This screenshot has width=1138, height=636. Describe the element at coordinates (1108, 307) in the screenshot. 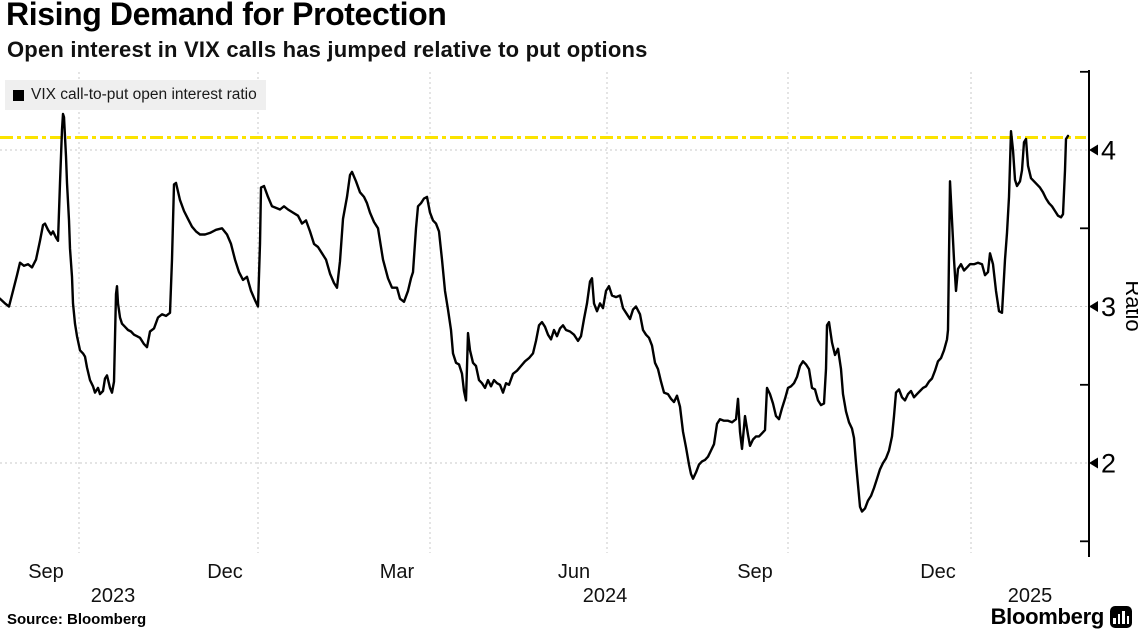

I see `y-tick-label-3: 3` at that location.